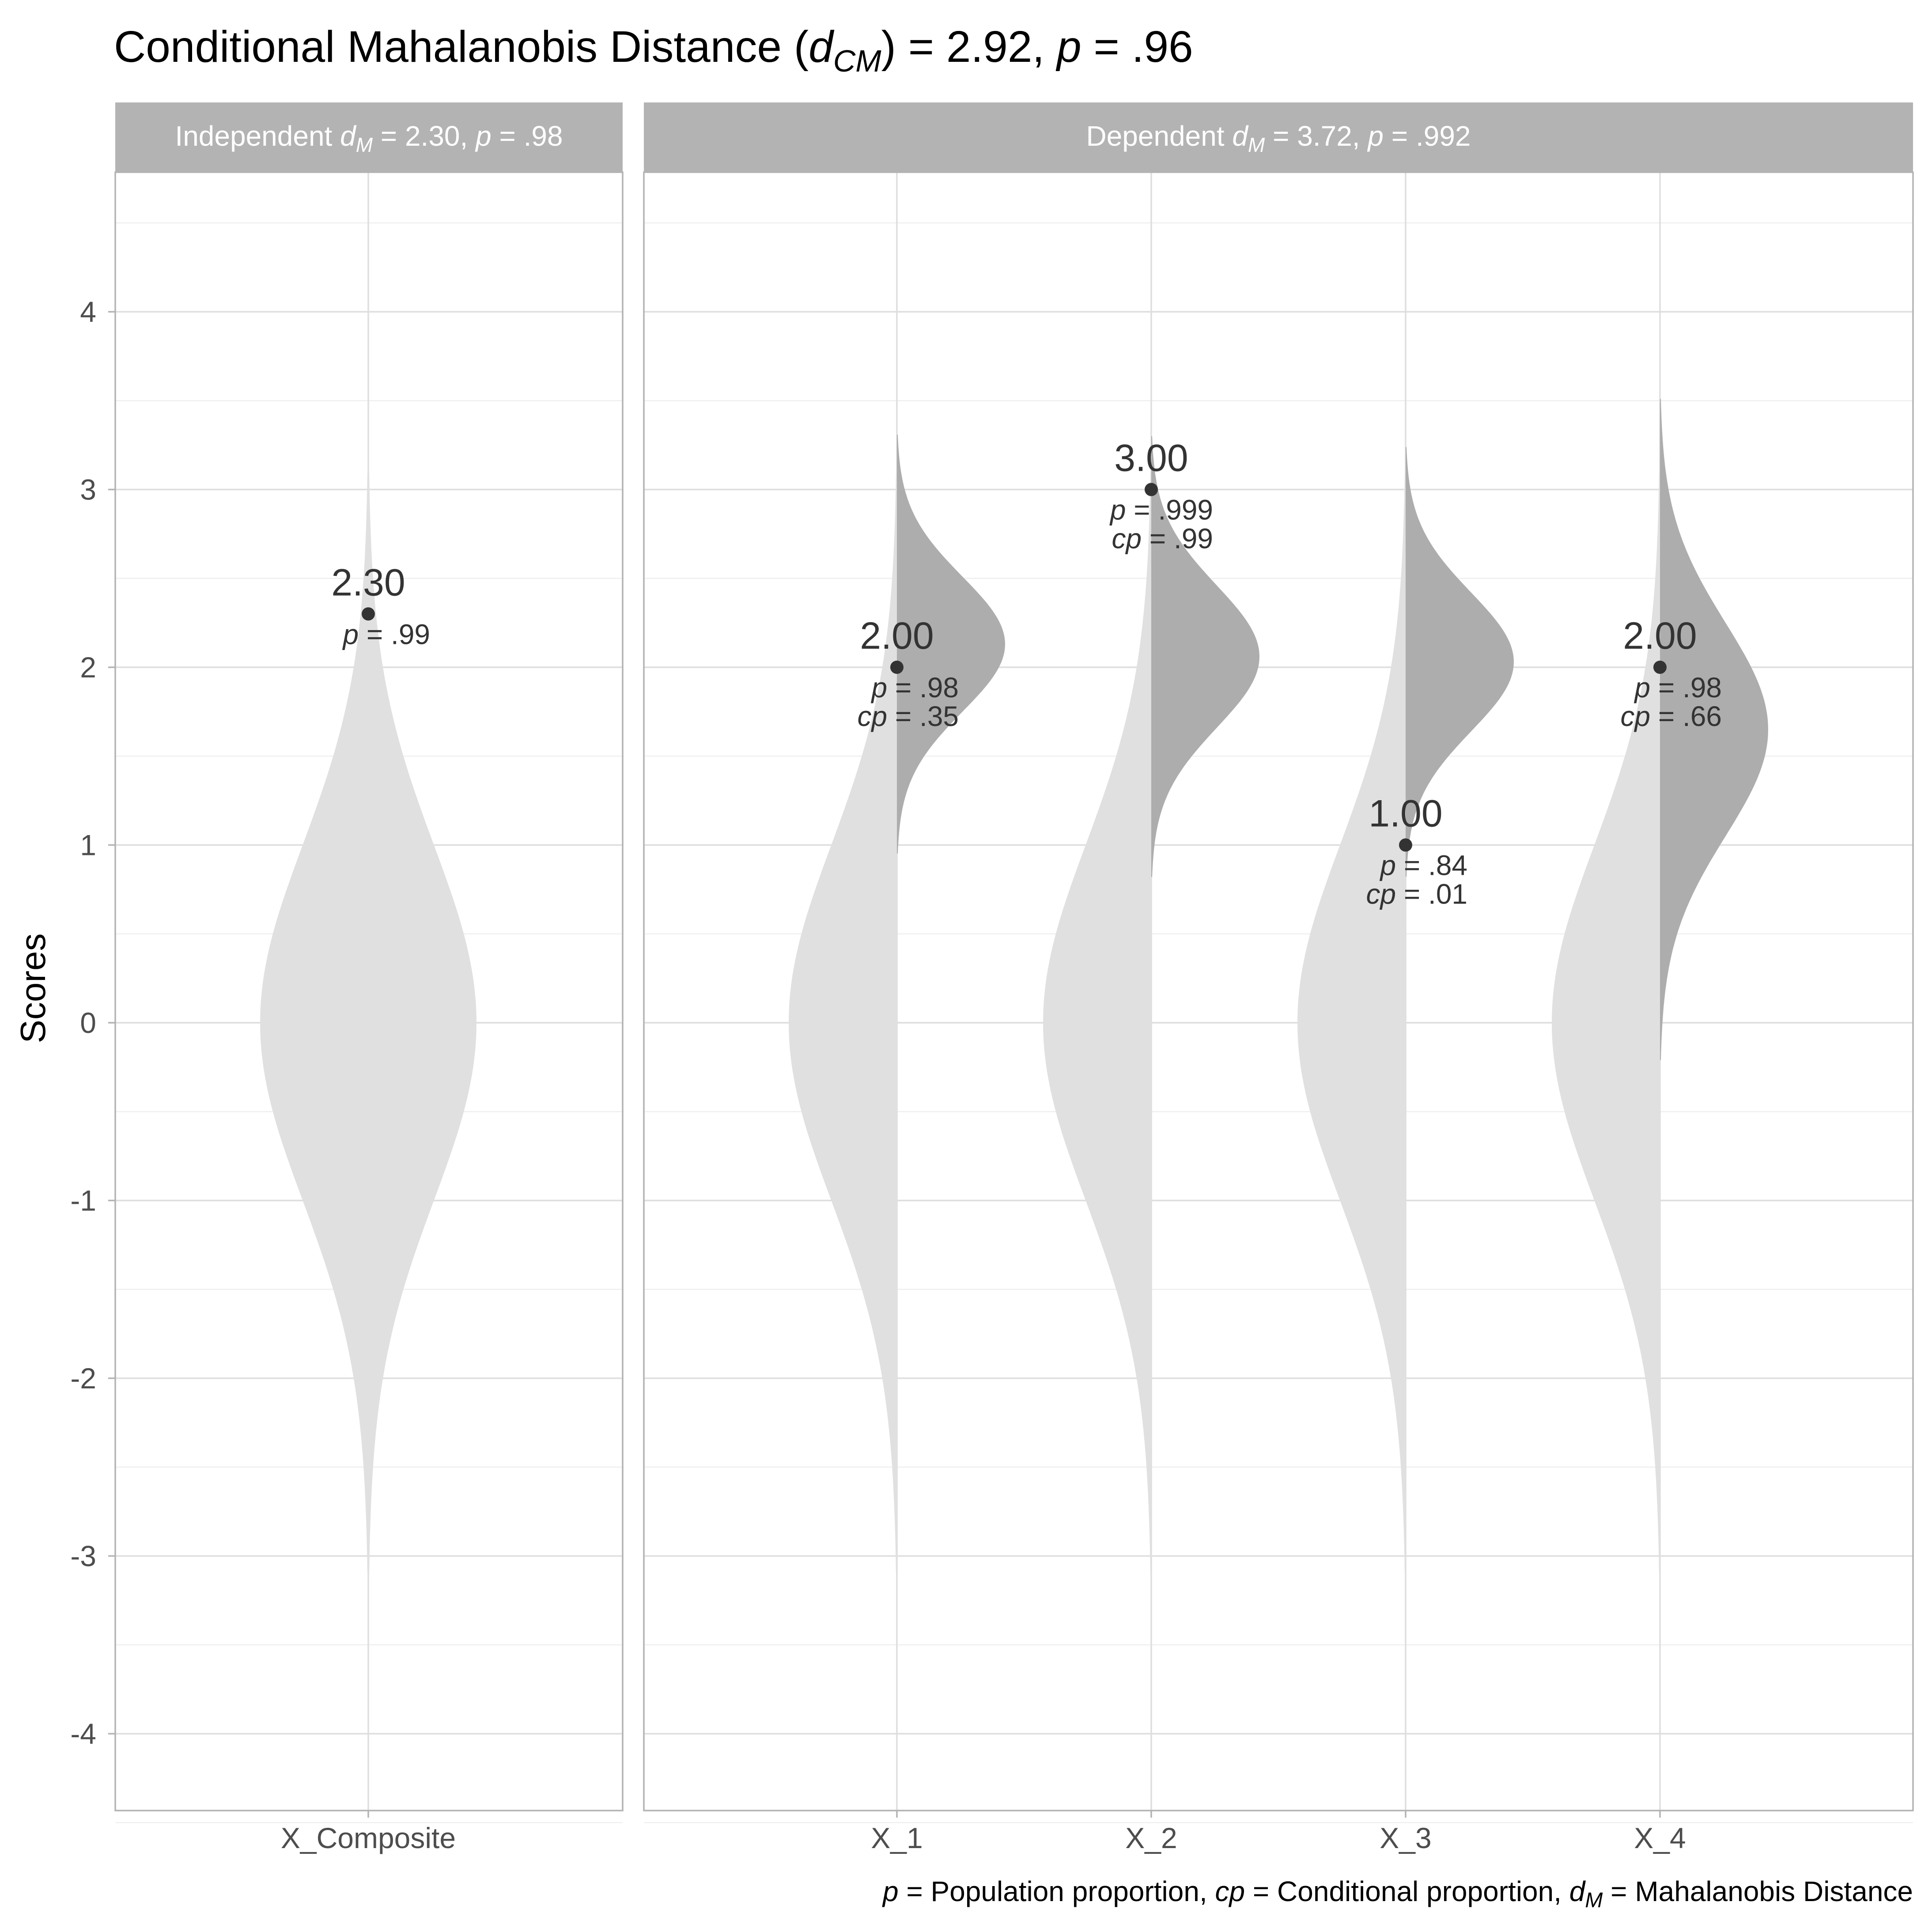 The height and width of the screenshot is (1932, 1932). Describe the element at coordinates (368, 582) in the screenshot. I see `score-label: 2.30` at that location.